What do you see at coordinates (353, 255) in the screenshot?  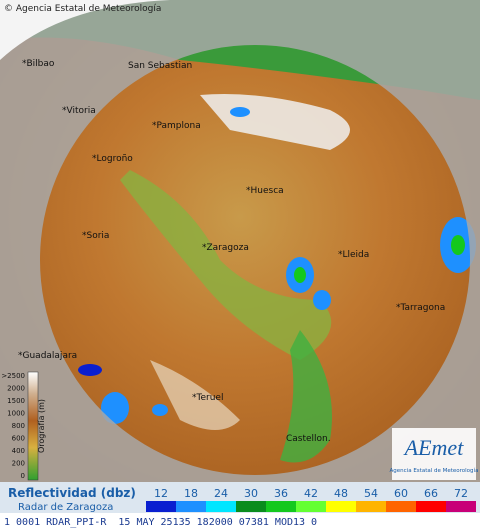 I see `city-label: *Lleida` at bounding box center [353, 255].